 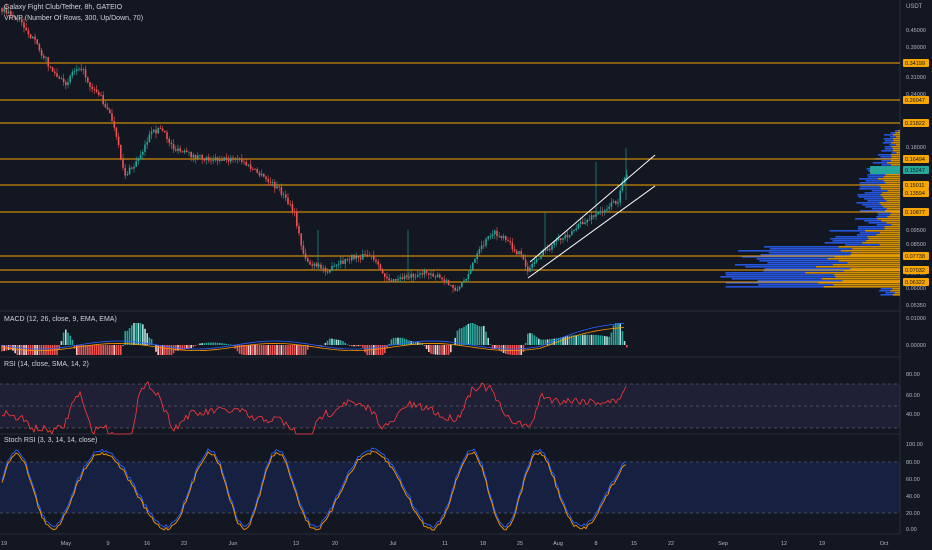 I want to click on level-price-label: 0.16494, so click(x=915, y=160).